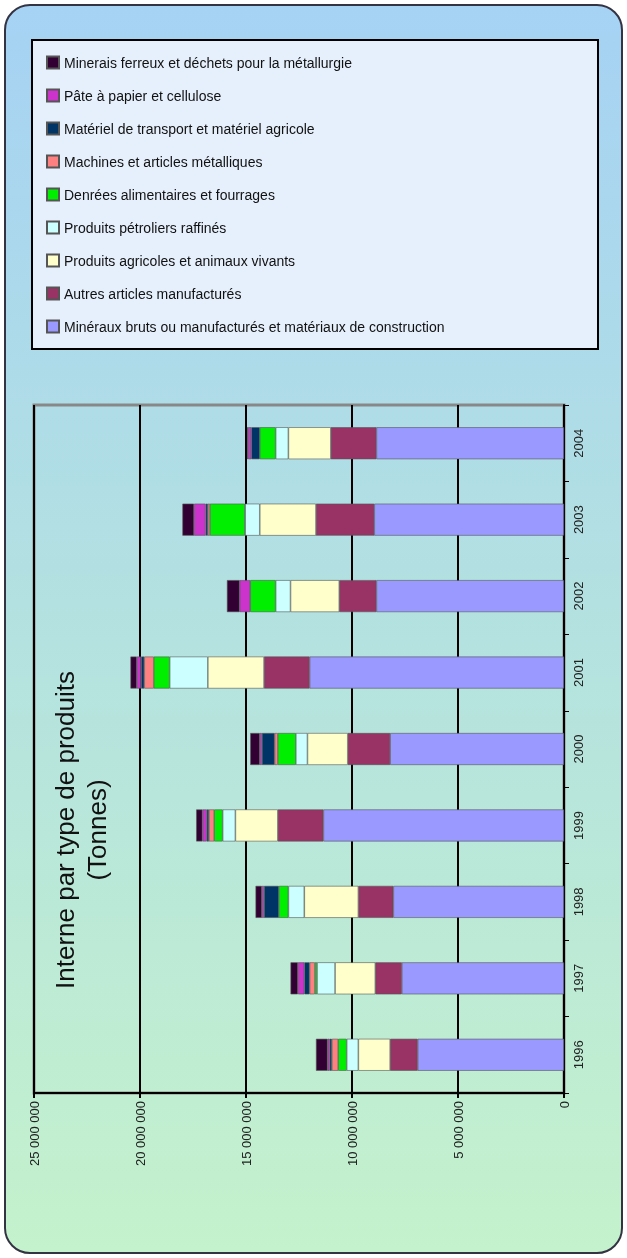 Image resolution: width=627 pixels, height=1258 pixels. Describe the element at coordinates (458, 1130) in the screenshot. I see `x-tick-label: 5 000 000` at that location.